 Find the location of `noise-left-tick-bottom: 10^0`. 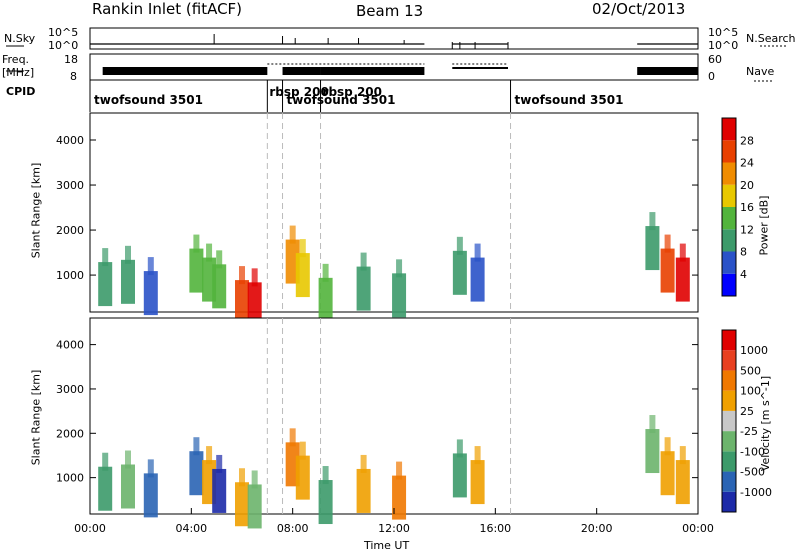

noise-left-tick-bottom: 10^0 is located at coordinates (63, 45).